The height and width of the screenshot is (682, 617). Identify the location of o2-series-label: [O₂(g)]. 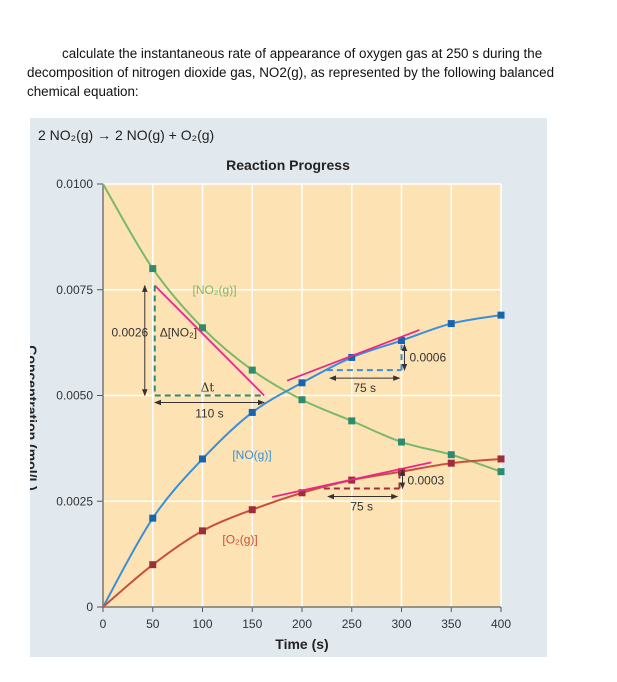
(239, 540).